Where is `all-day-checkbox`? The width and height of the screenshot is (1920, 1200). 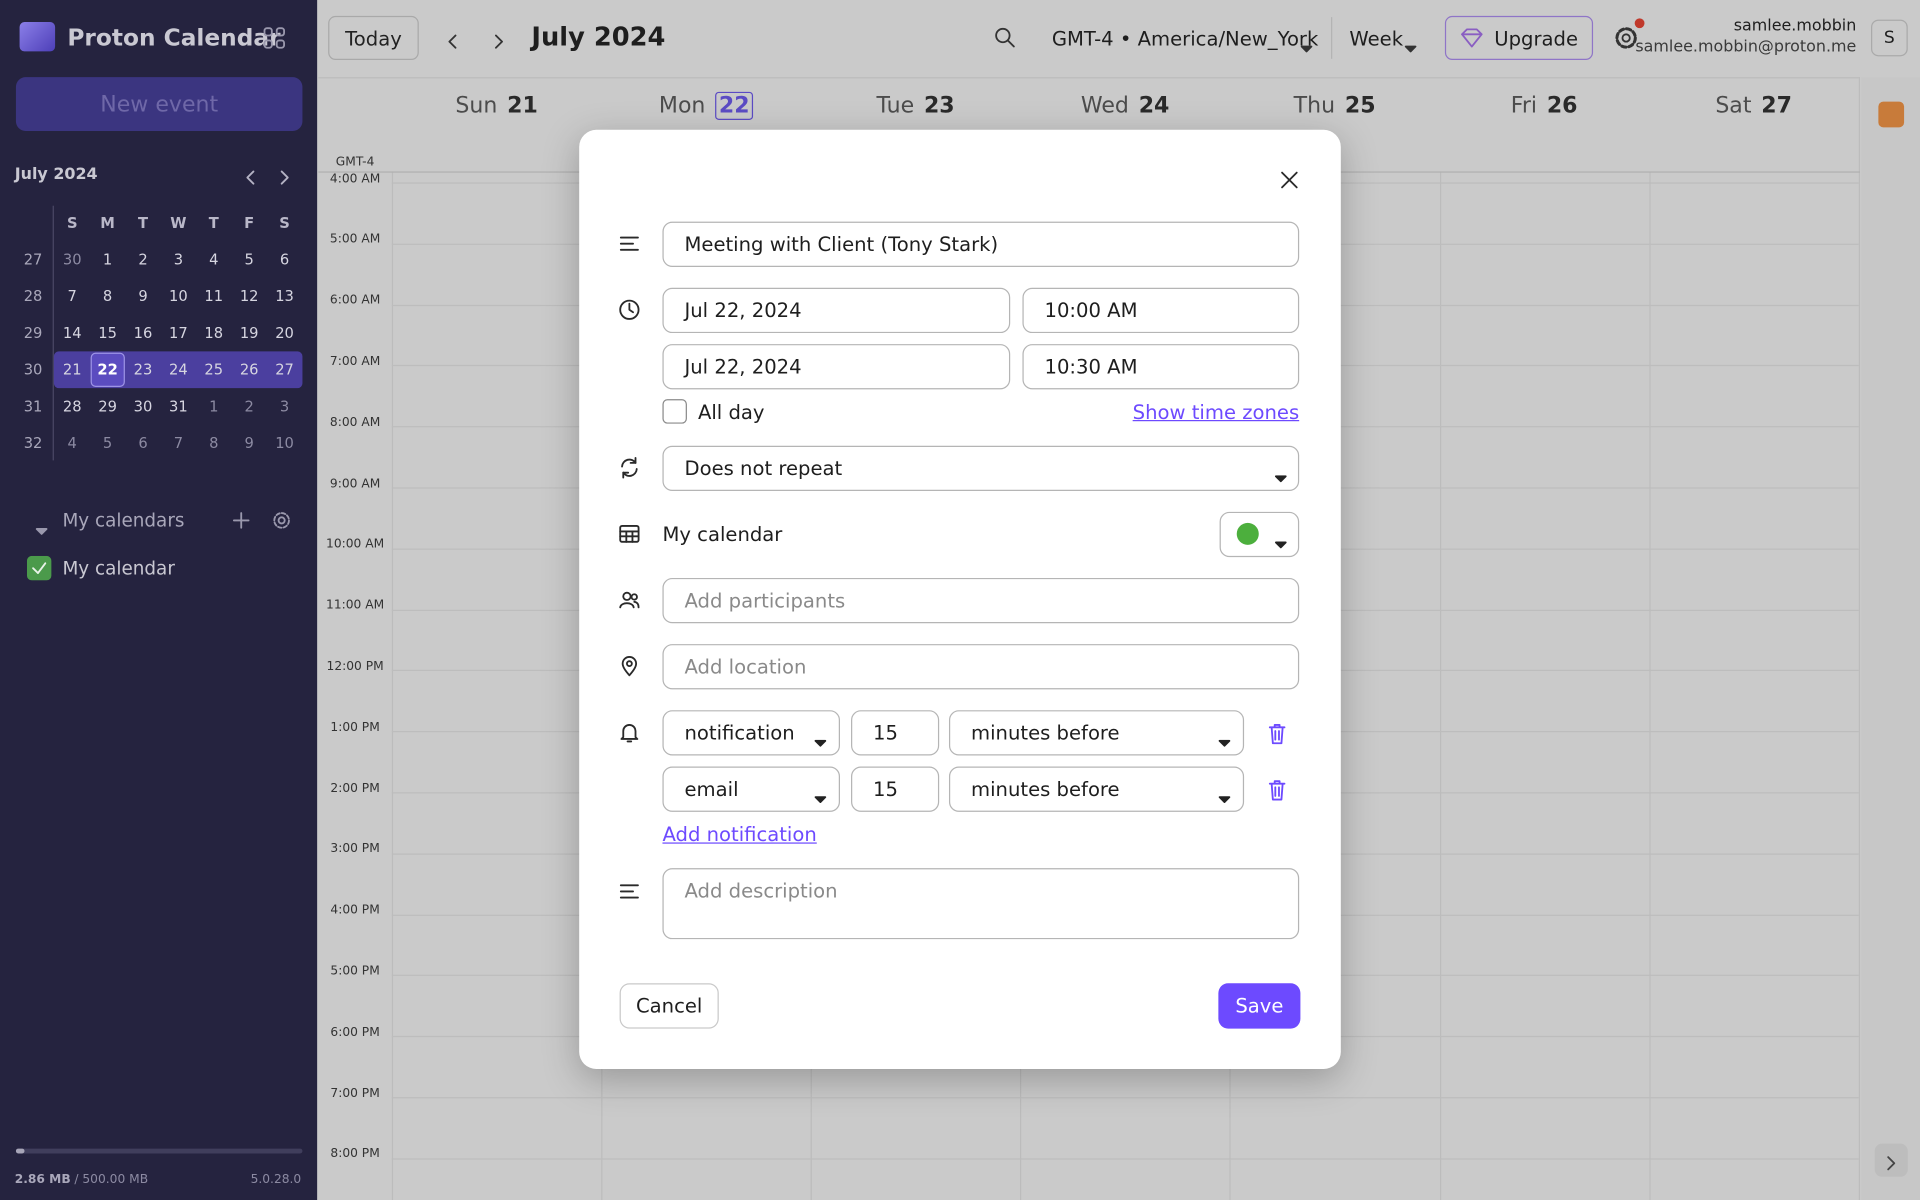 all-day-checkbox is located at coordinates (674, 411).